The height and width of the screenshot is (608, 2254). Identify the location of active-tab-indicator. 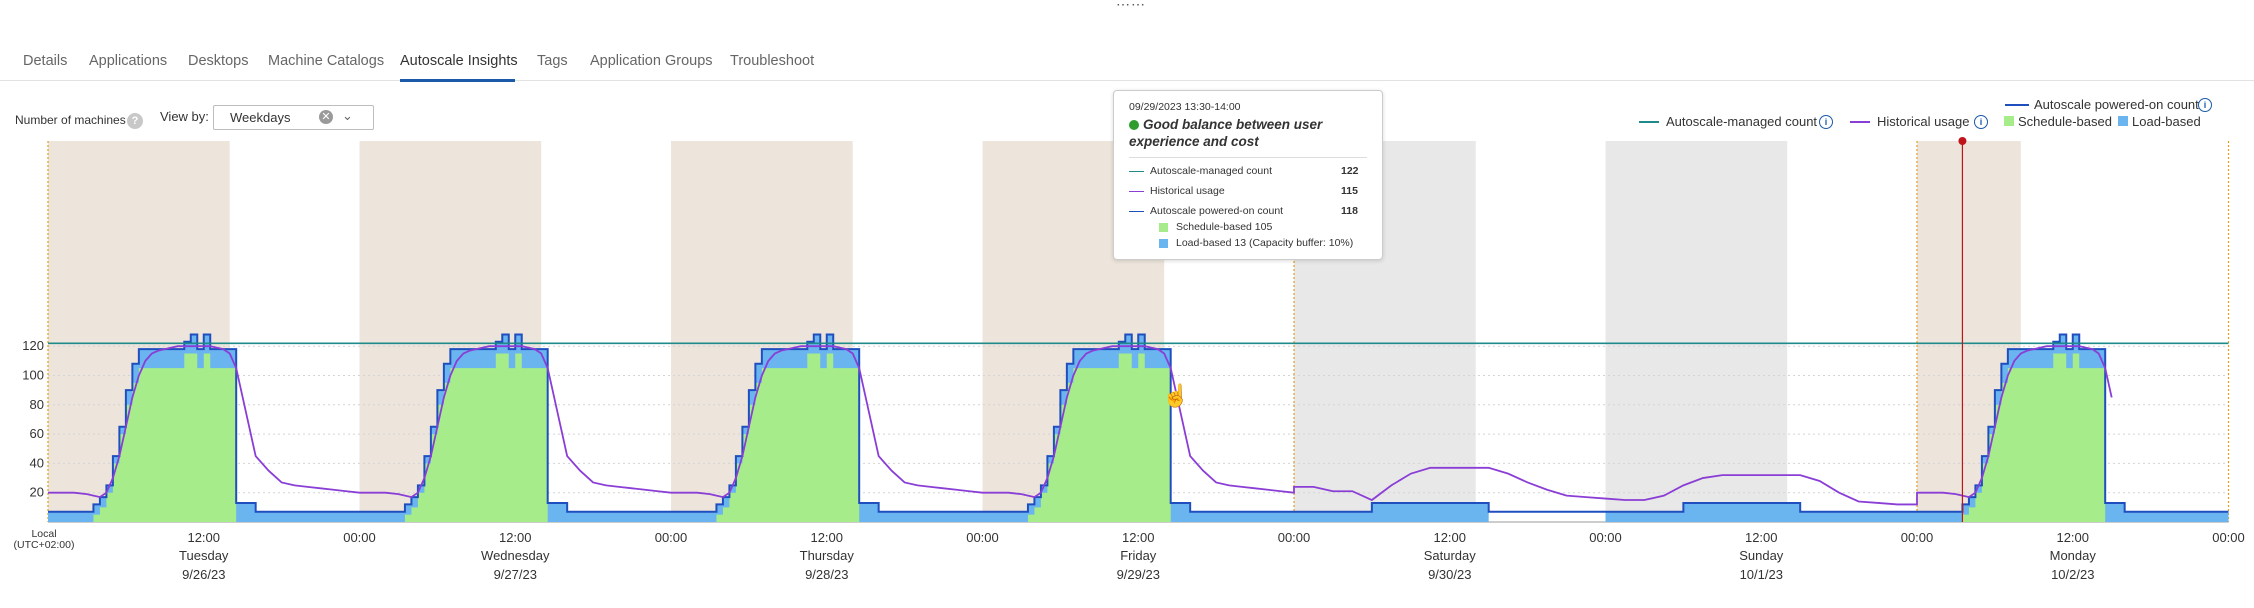
(457, 80).